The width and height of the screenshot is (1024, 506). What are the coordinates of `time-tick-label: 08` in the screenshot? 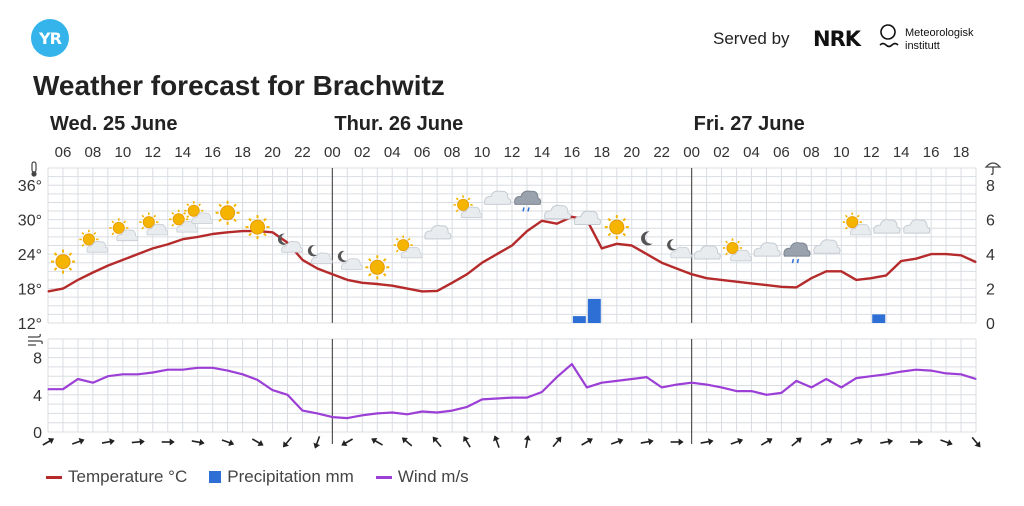 It's located at (93, 152).